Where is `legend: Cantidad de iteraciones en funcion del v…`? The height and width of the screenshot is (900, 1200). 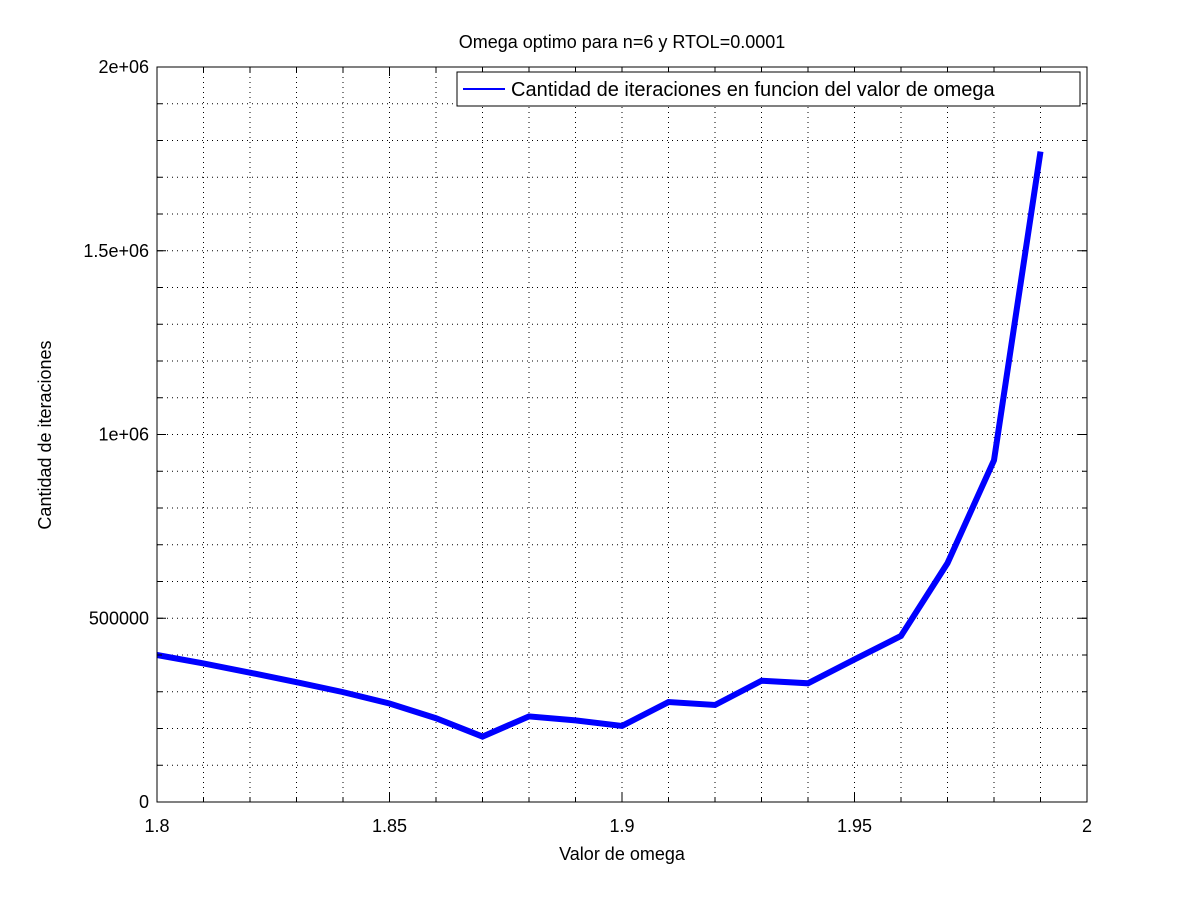
legend: Cantidad de iteraciones en funcion del v… is located at coordinates (768, 89).